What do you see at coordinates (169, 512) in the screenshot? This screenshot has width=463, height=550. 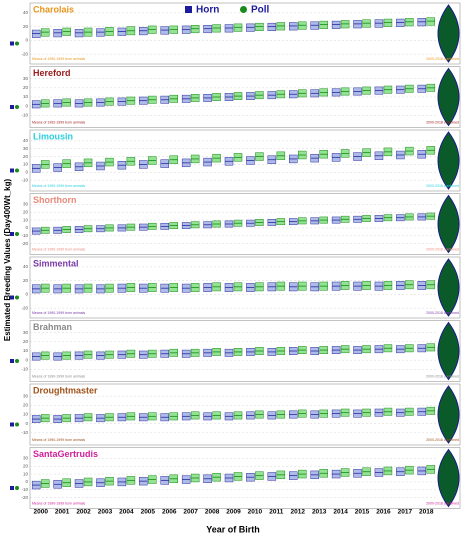 I see `x-tick-label: 2006` at bounding box center [169, 512].